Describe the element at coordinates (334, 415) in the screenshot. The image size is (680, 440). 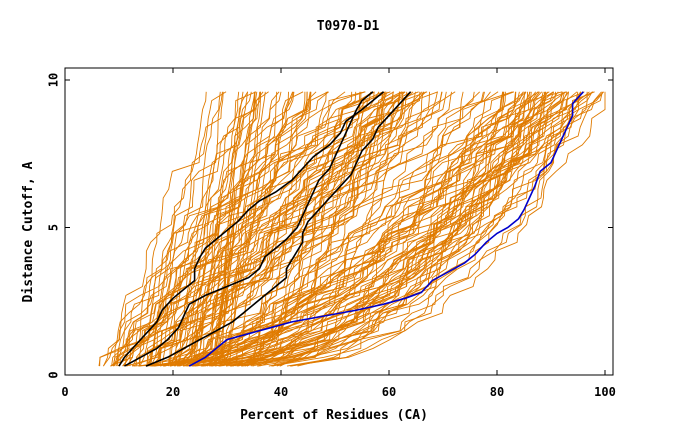
I see `x-axis-label: Percent of Residues (CA)` at that location.